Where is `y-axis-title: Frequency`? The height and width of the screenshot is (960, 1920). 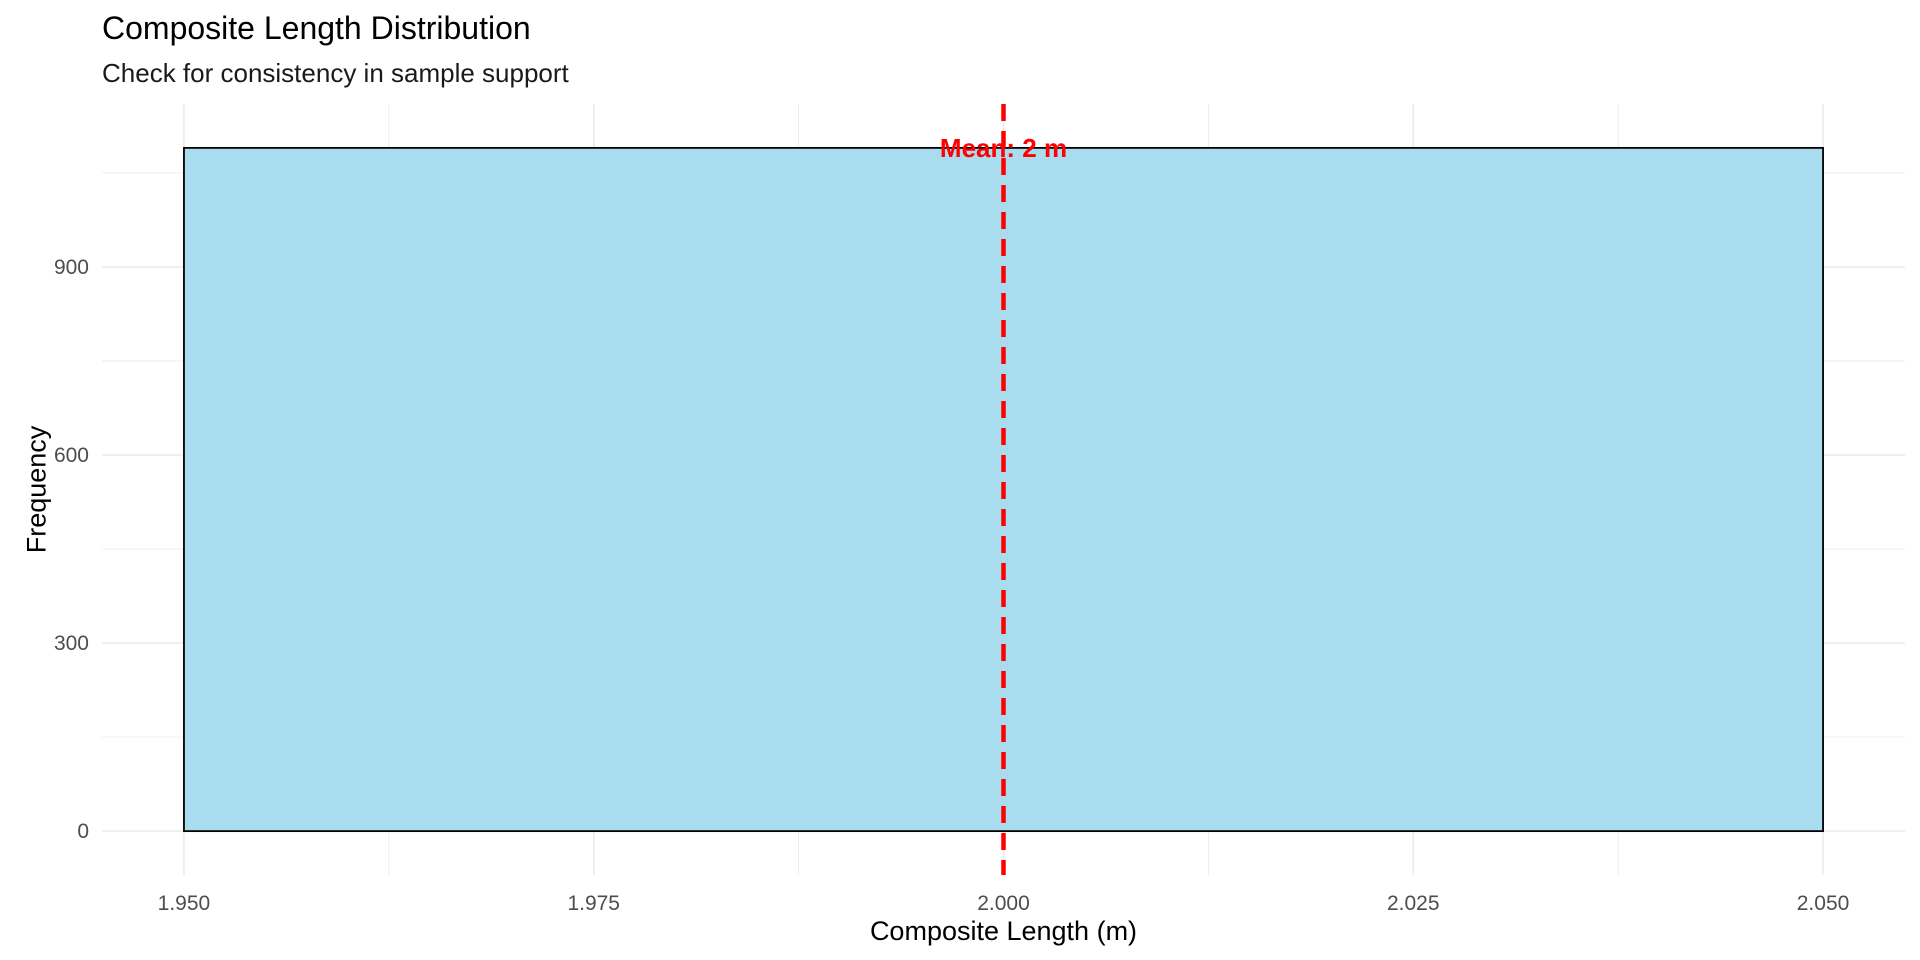
y-axis-title: Frequency is located at coordinates (36, 489).